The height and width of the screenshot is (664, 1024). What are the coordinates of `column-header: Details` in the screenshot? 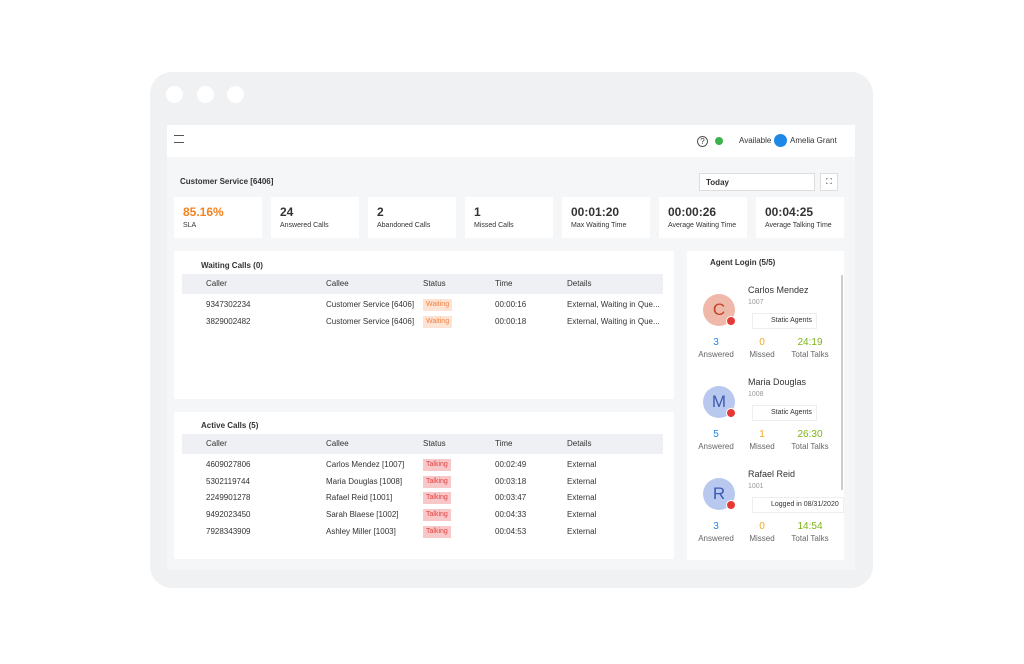 It's located at (579, 283).